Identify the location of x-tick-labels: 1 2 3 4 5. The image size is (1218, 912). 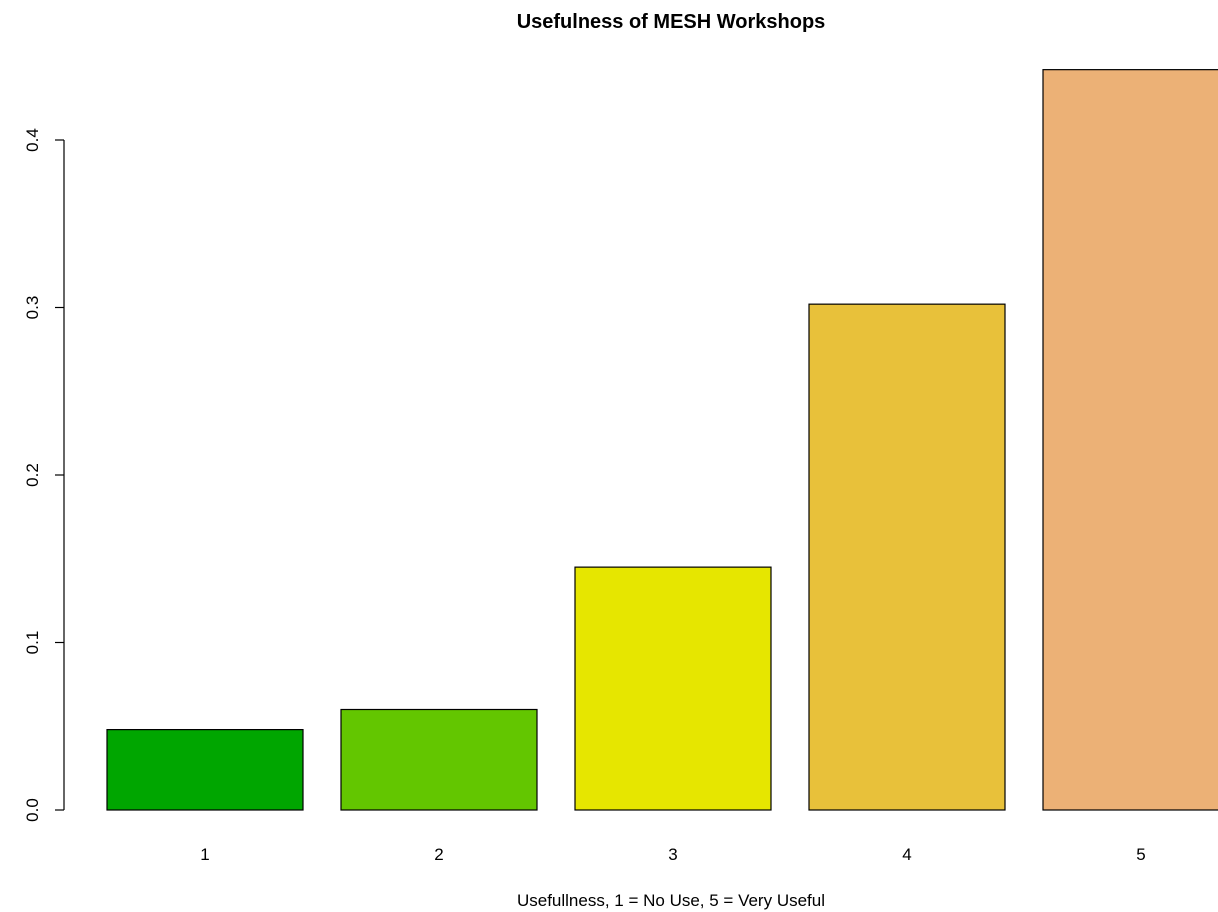
(672, 854).